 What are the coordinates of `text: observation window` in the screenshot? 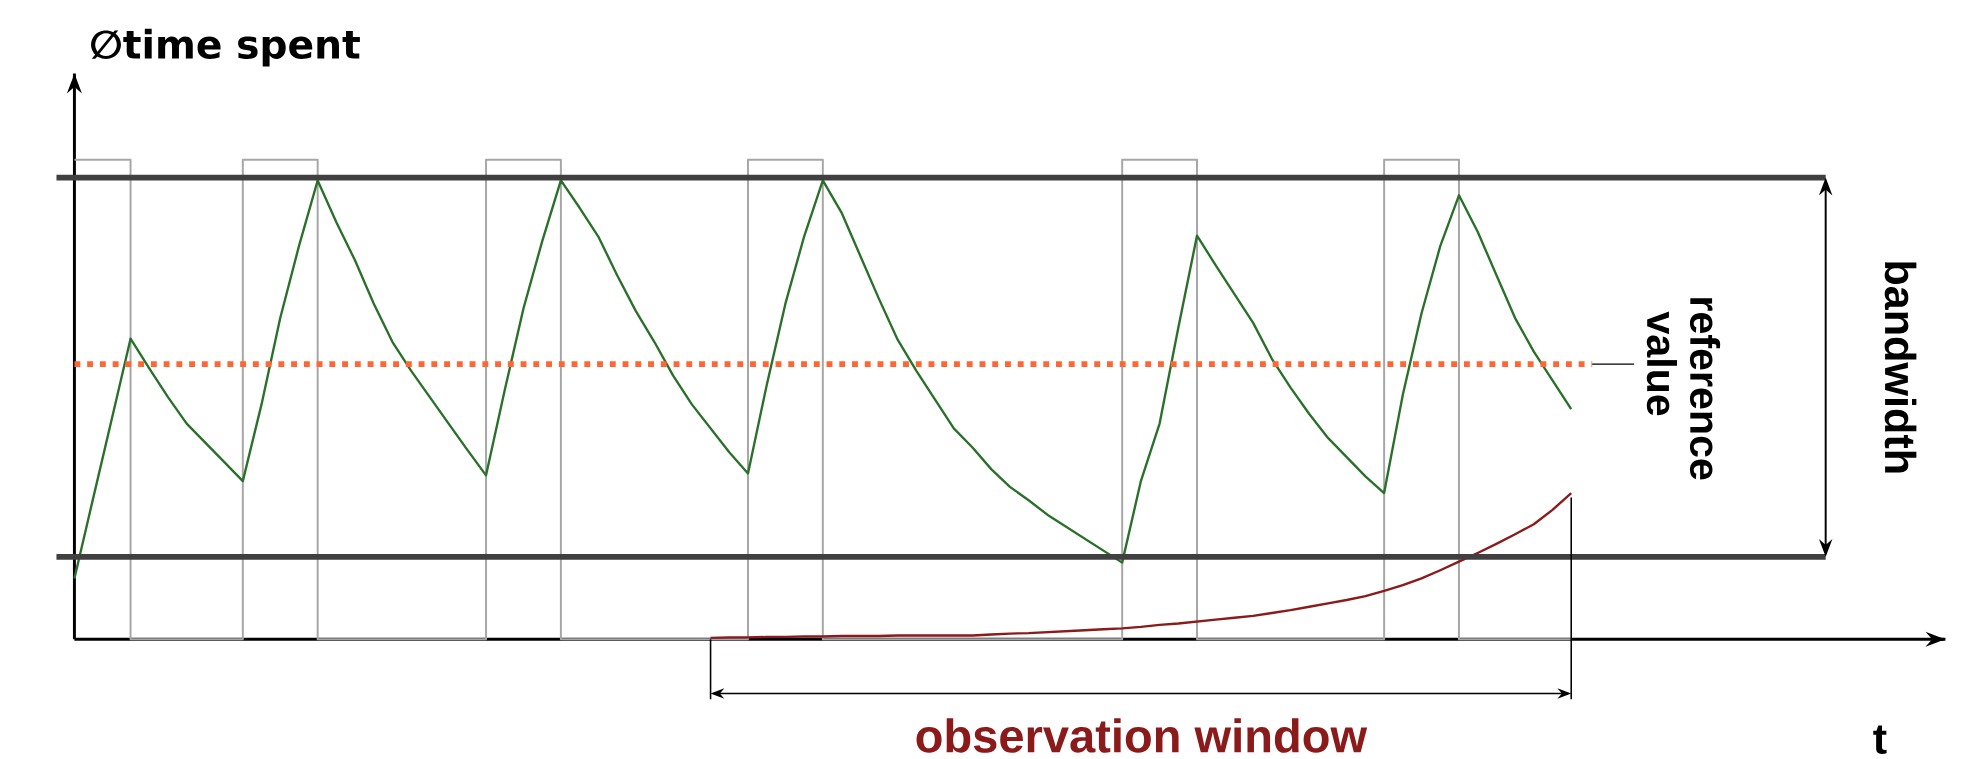 It's located at (1142, 735).